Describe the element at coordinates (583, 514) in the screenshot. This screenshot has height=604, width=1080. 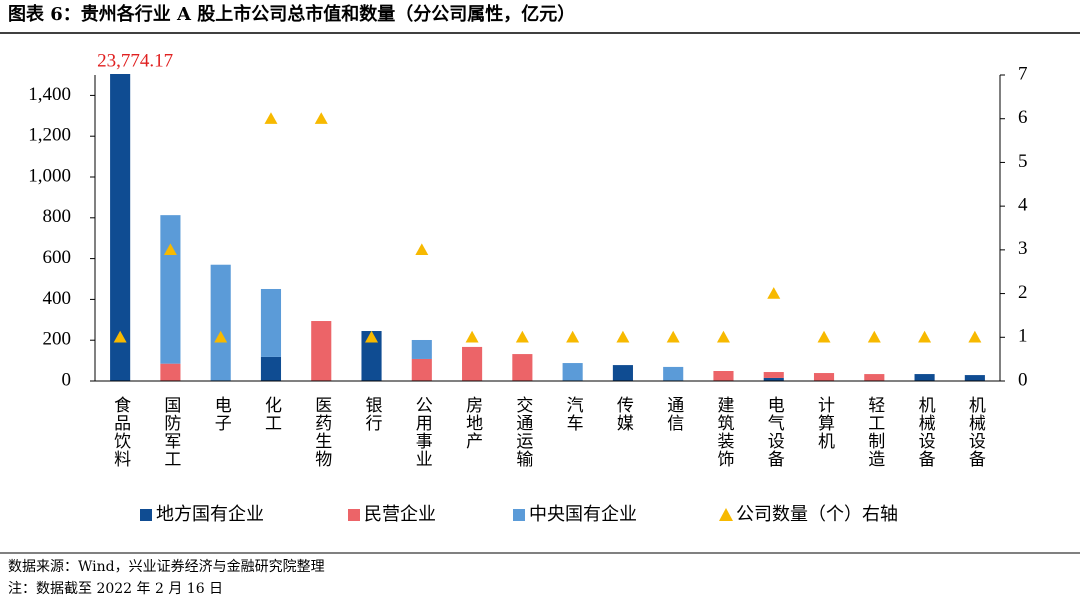
I see `legend-label: 中央国有企业` at that location.